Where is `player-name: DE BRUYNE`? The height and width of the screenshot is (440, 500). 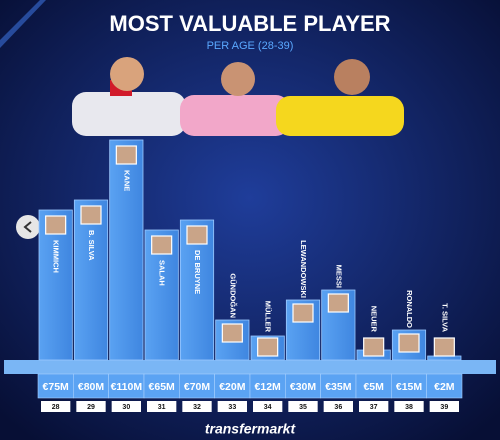
player-name: DE BRUYNE is located at coordinates (197, 272).